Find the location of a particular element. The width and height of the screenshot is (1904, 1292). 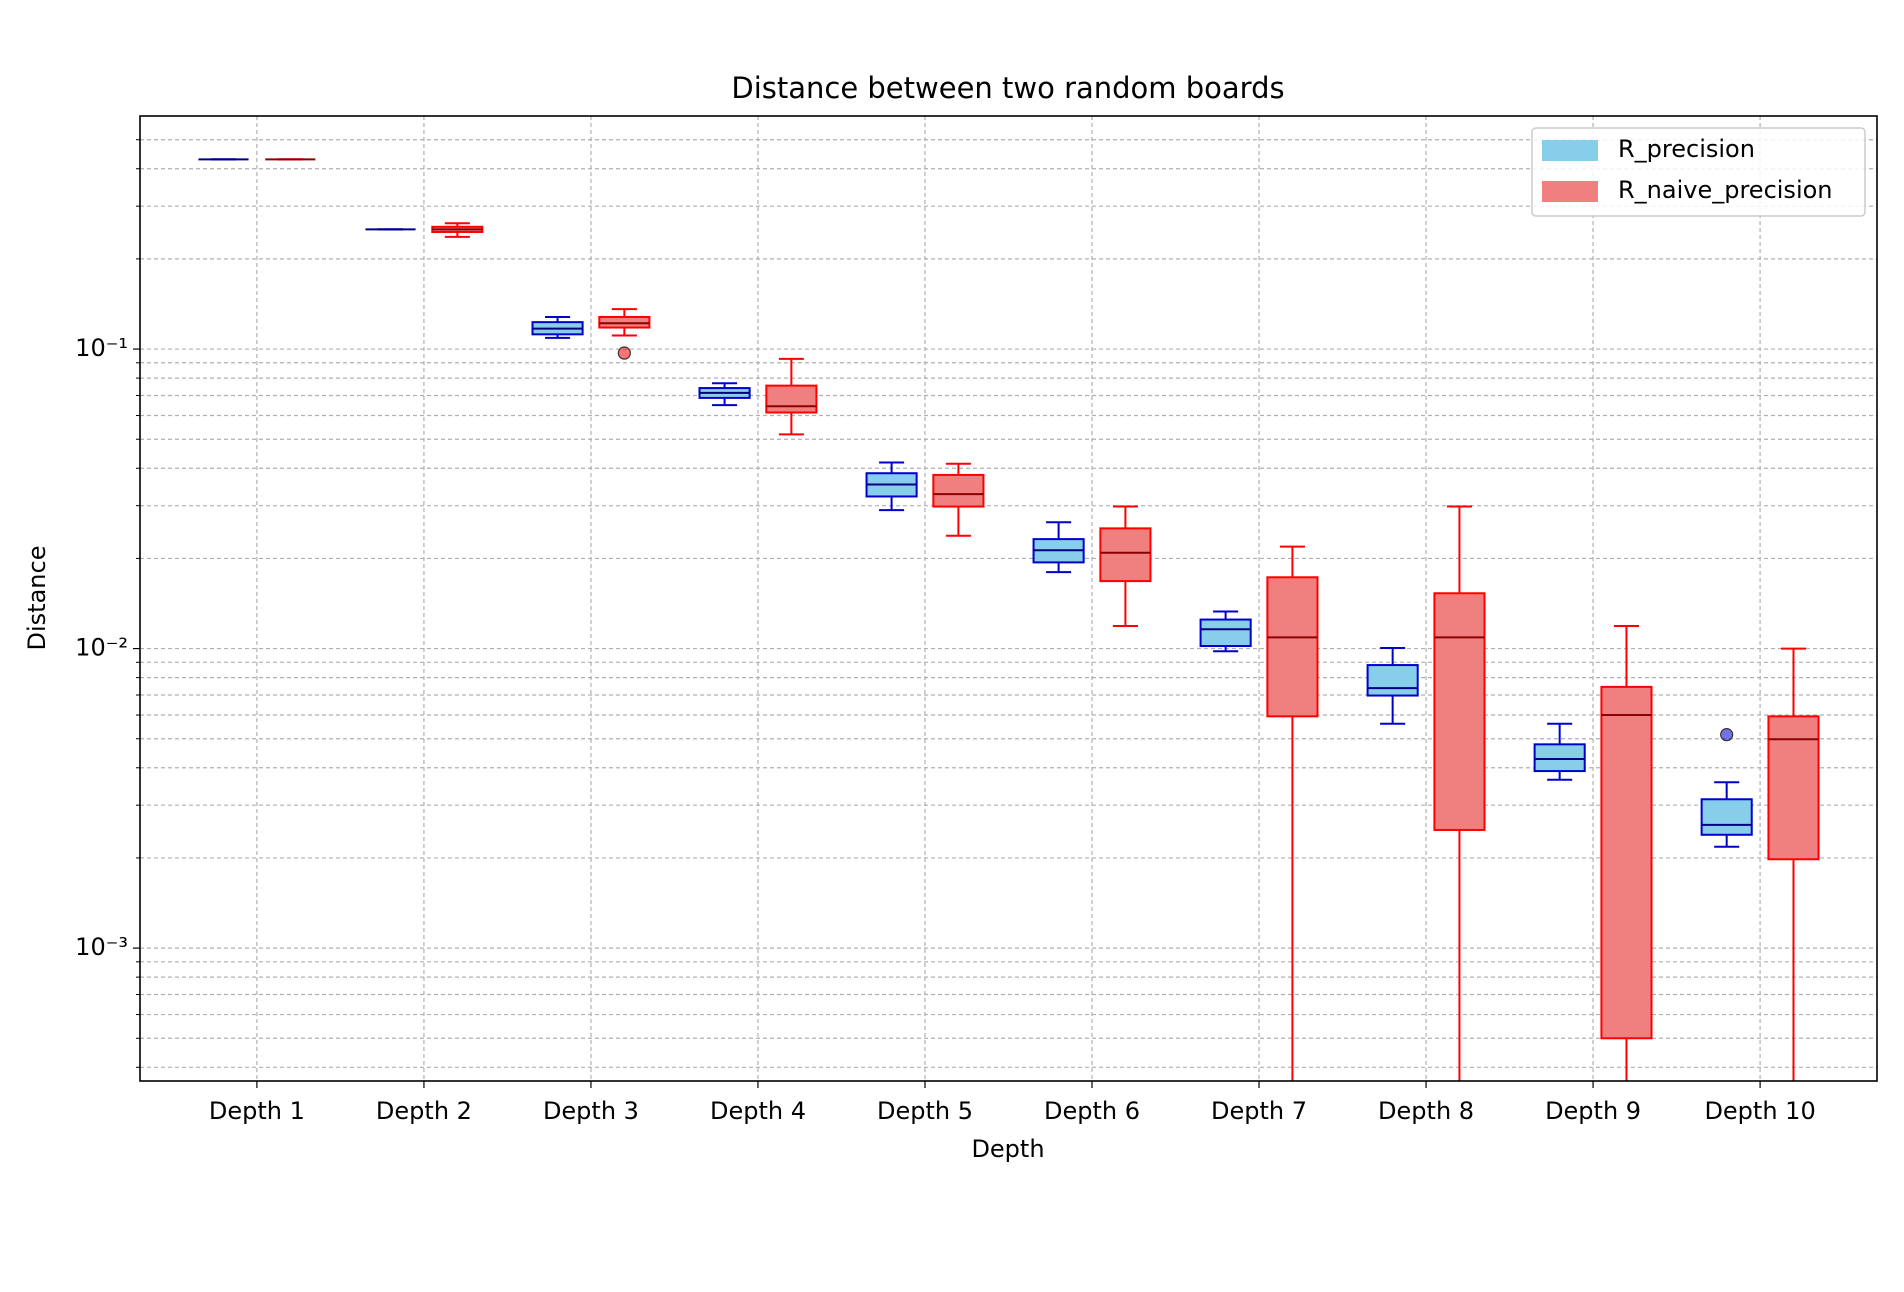

y-tick-label: 10⁻² is located at coordinates (101, 648).